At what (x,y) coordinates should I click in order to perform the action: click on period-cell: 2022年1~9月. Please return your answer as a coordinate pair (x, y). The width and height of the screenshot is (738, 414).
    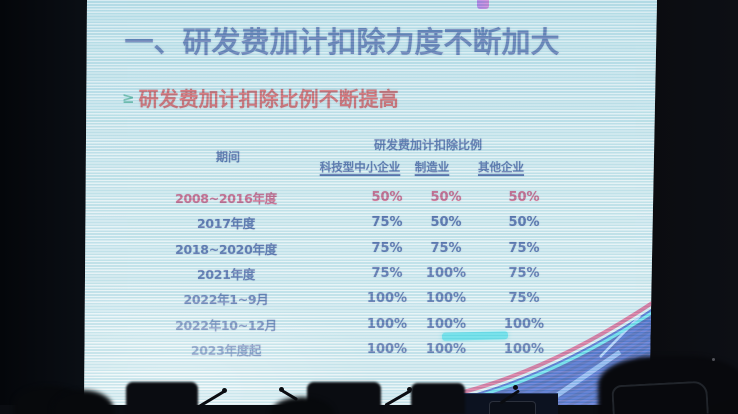
    Looking at the image, I should click on (226, 300).